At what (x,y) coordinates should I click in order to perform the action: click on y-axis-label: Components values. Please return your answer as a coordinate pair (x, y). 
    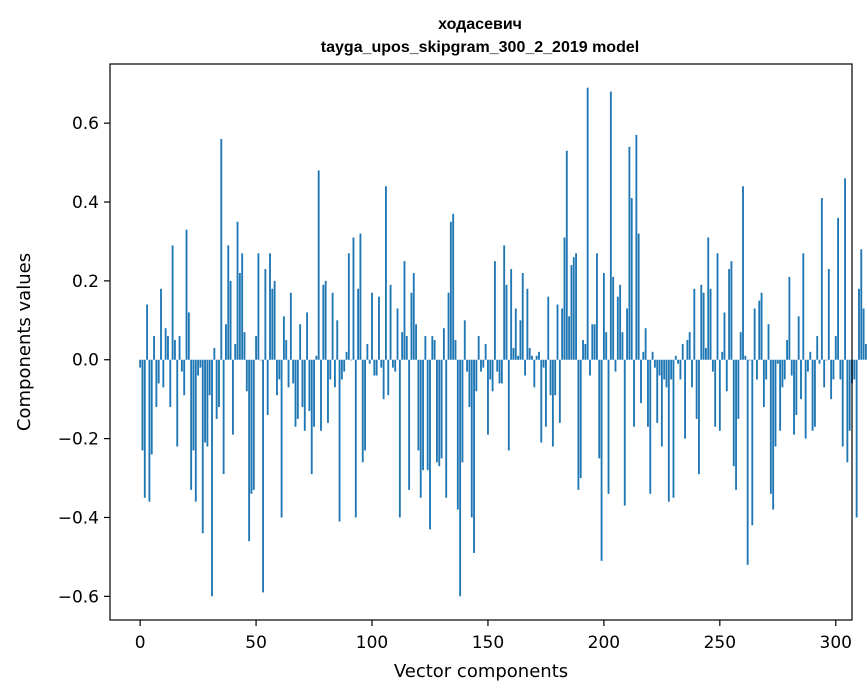
    Looking at the image, I should click on (24, 342).